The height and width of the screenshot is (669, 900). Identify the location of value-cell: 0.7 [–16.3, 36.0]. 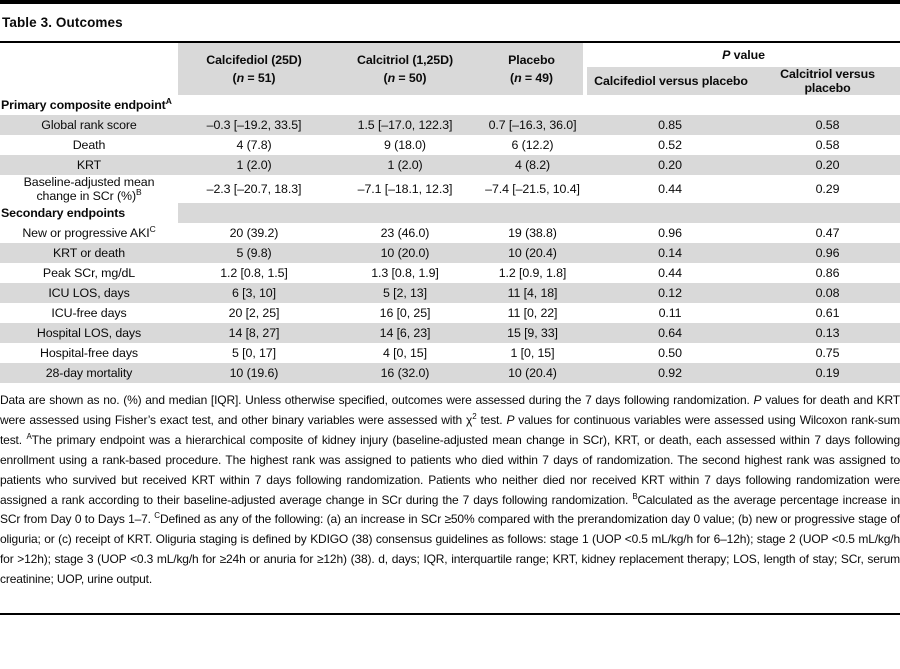
(532, 125).